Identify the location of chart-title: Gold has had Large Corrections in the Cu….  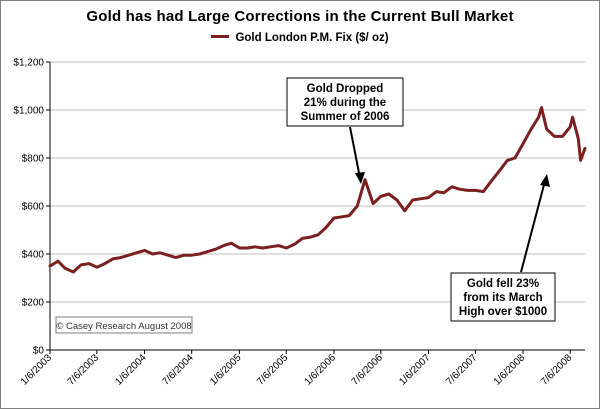
(300, 16).